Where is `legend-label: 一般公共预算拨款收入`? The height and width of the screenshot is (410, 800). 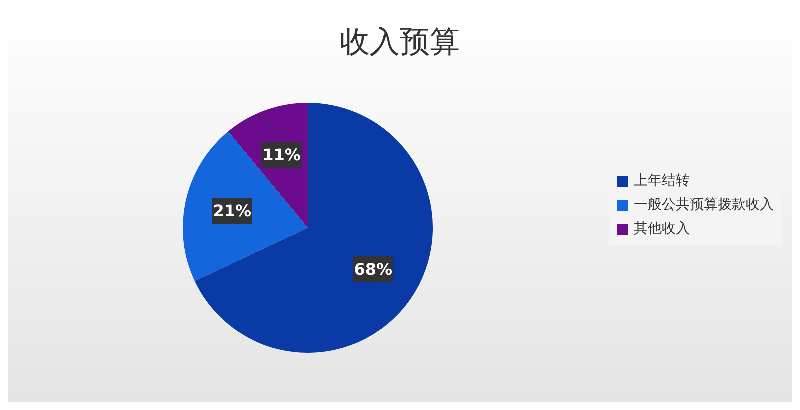
legend-label: 一般公共预算拨款收入 is located at coordinates (704, 205).